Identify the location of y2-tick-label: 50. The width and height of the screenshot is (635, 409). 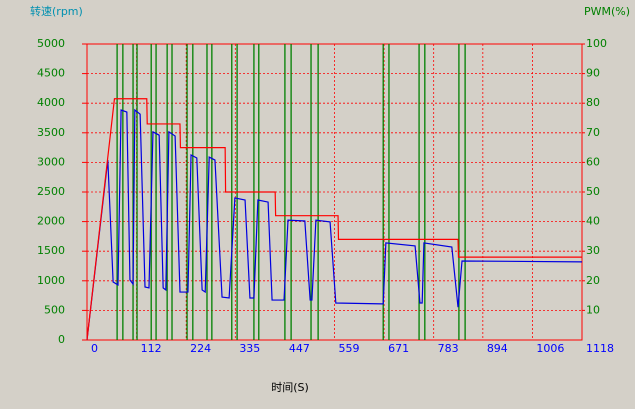
(593, 191).